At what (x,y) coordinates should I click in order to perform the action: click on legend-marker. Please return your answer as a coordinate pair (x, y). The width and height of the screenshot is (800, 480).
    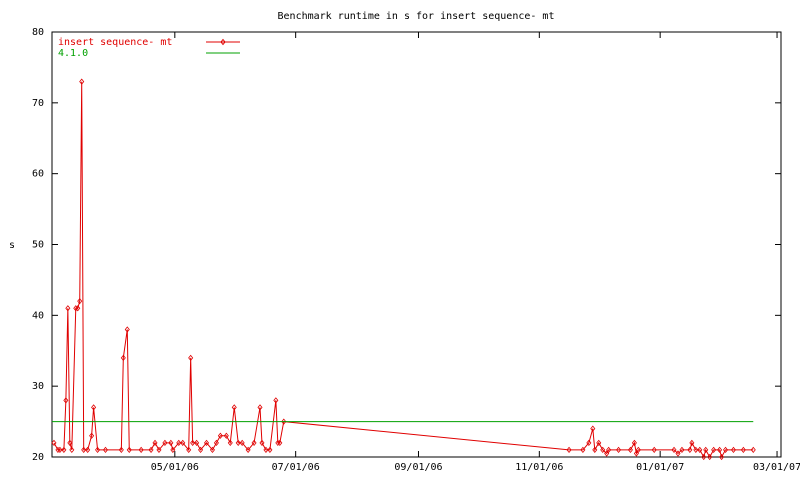
    Looking at the image, I should click on (223, 42).